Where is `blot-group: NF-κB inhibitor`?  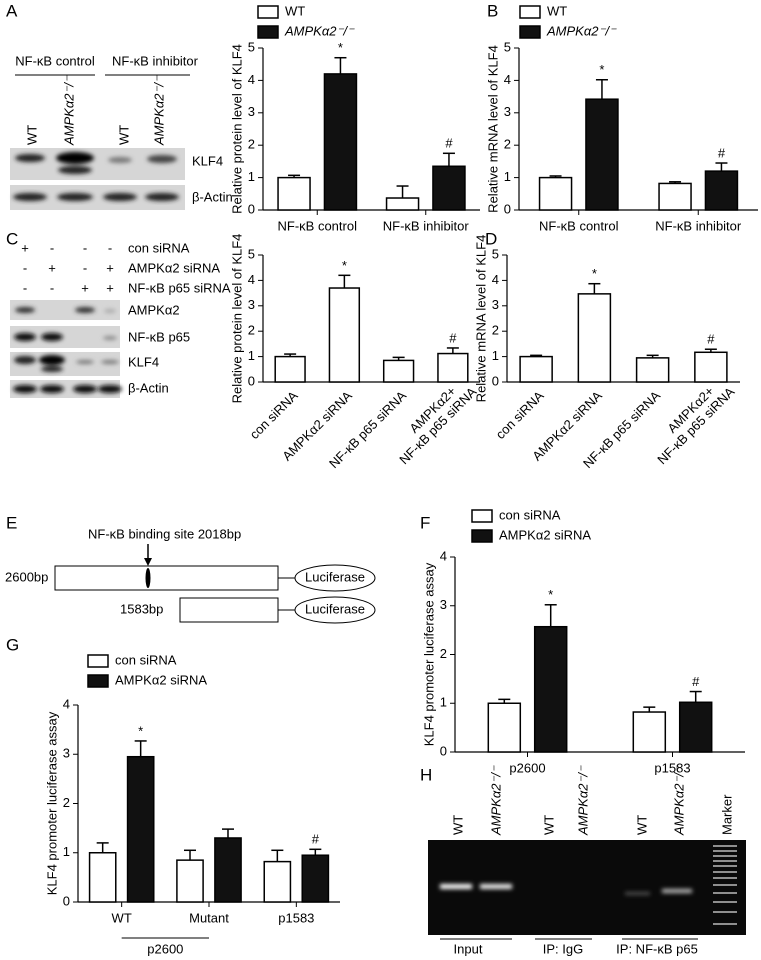 blot-group: NF-κB inhibitor is located at coordinates (155, 60).